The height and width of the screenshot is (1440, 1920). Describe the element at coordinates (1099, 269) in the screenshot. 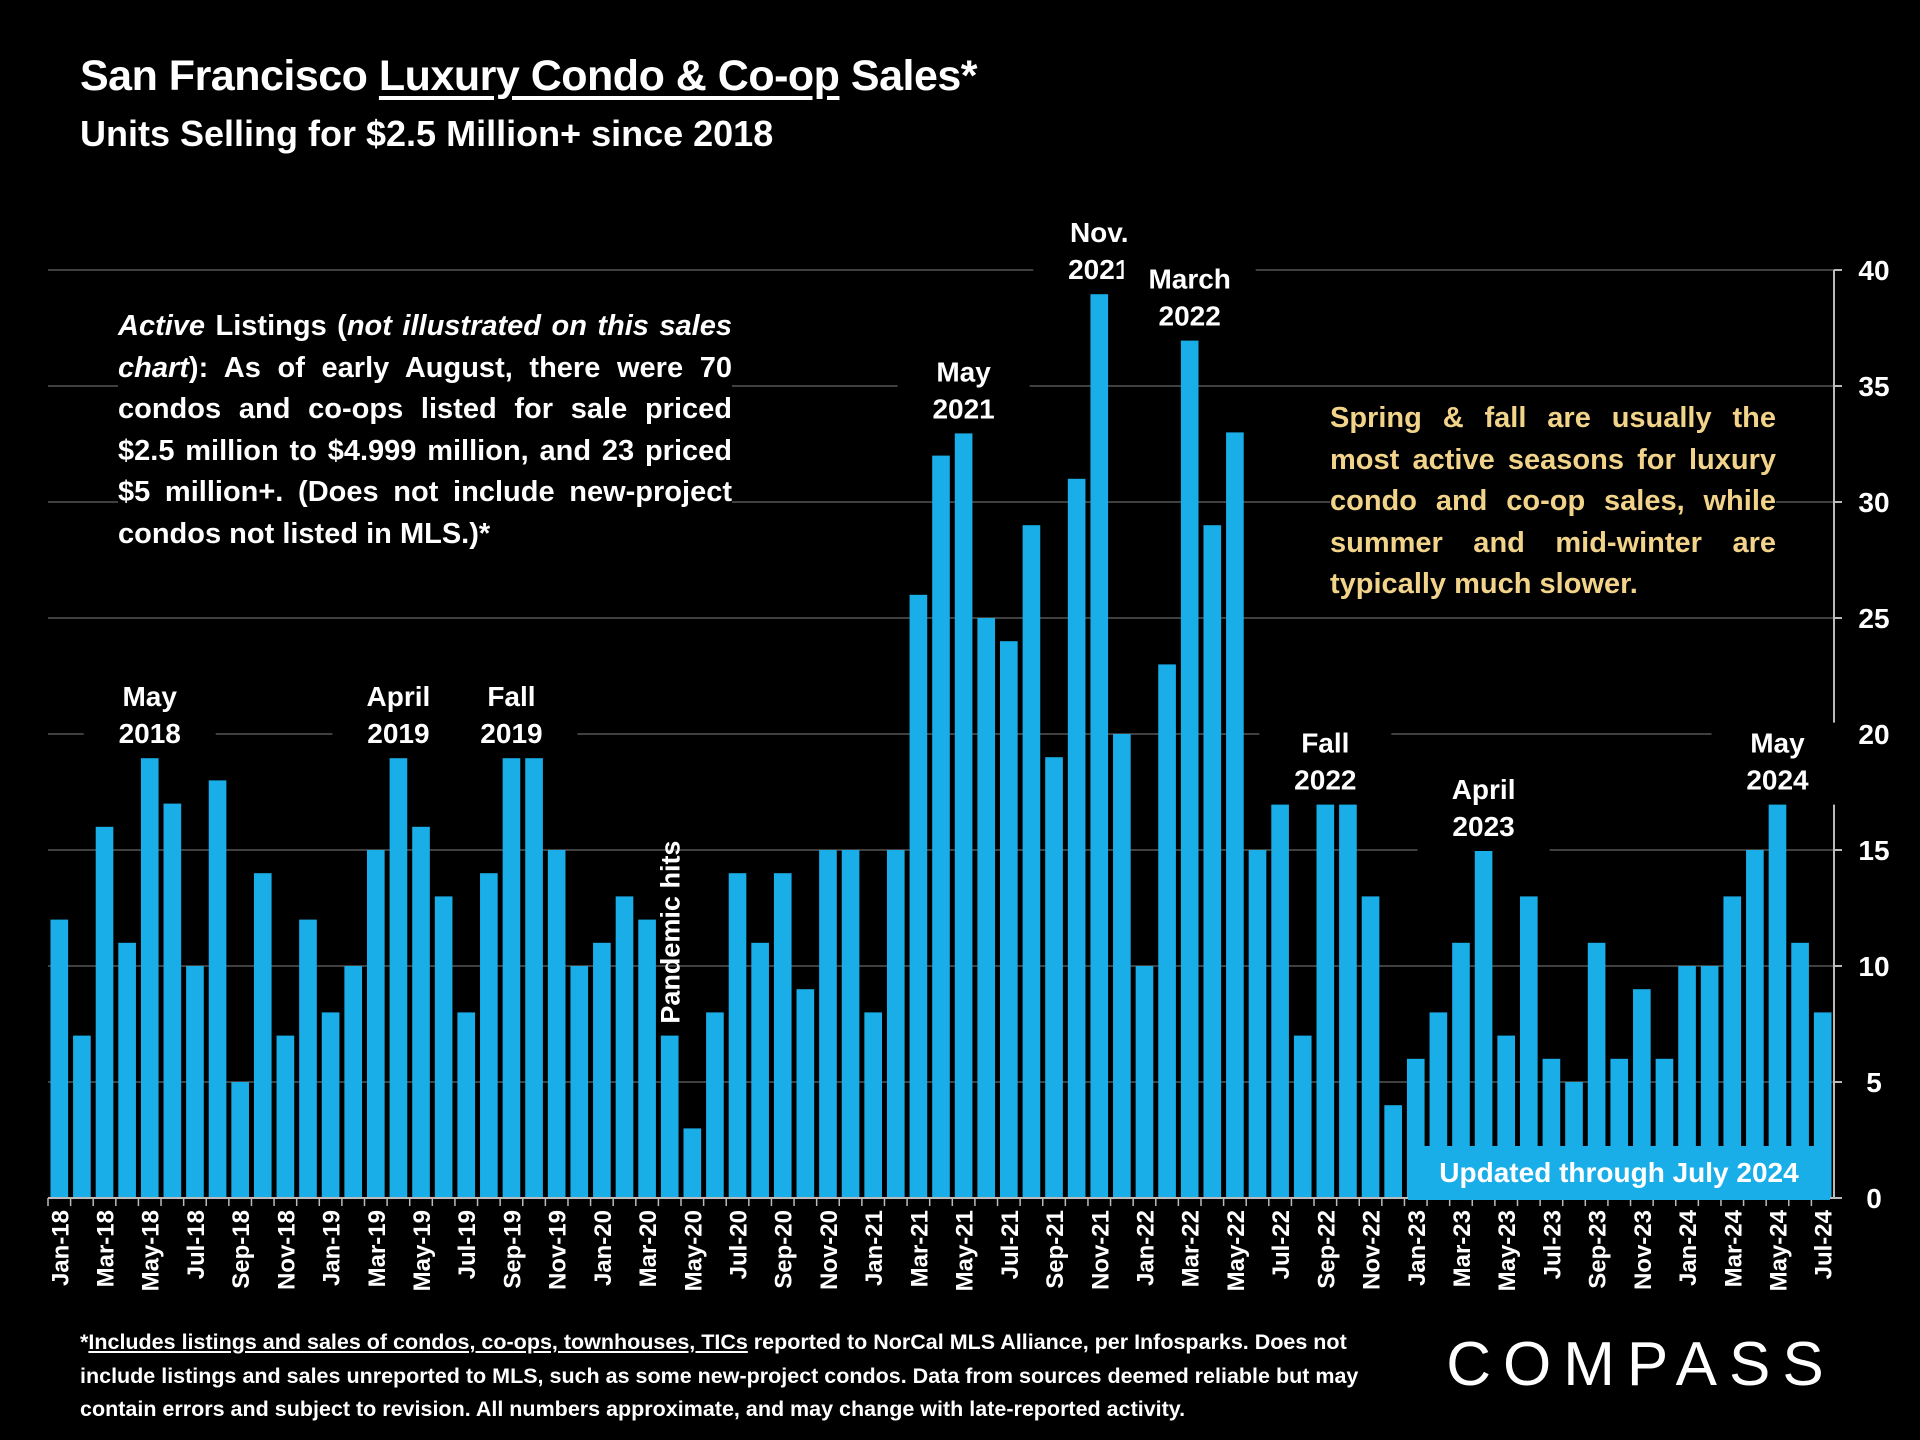

I see `annotation-label: 2021` at that location.